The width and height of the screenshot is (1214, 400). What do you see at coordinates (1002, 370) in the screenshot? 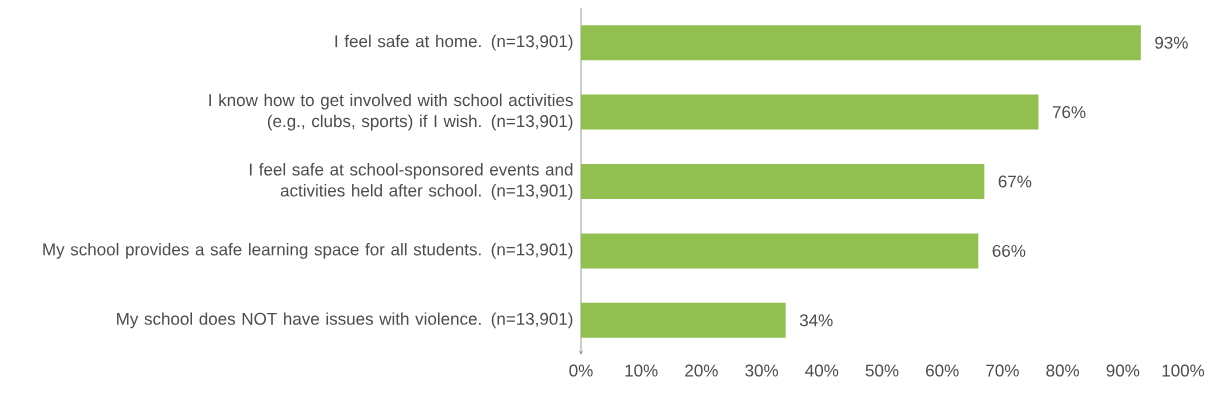
I see `x-tick-label: 70%` at bounding box center [1002, 370].